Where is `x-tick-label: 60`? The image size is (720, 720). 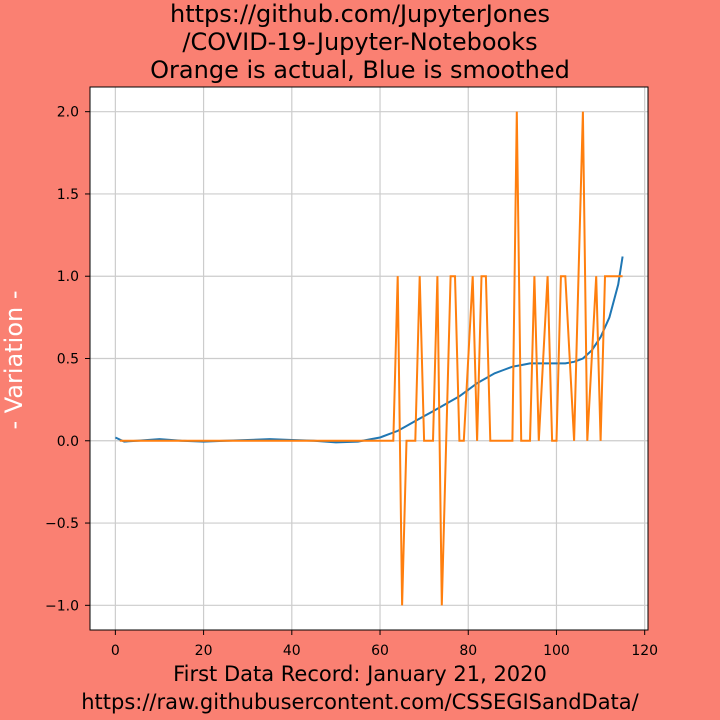 x-tick-label: 60 is located at coordinates (380, 651).